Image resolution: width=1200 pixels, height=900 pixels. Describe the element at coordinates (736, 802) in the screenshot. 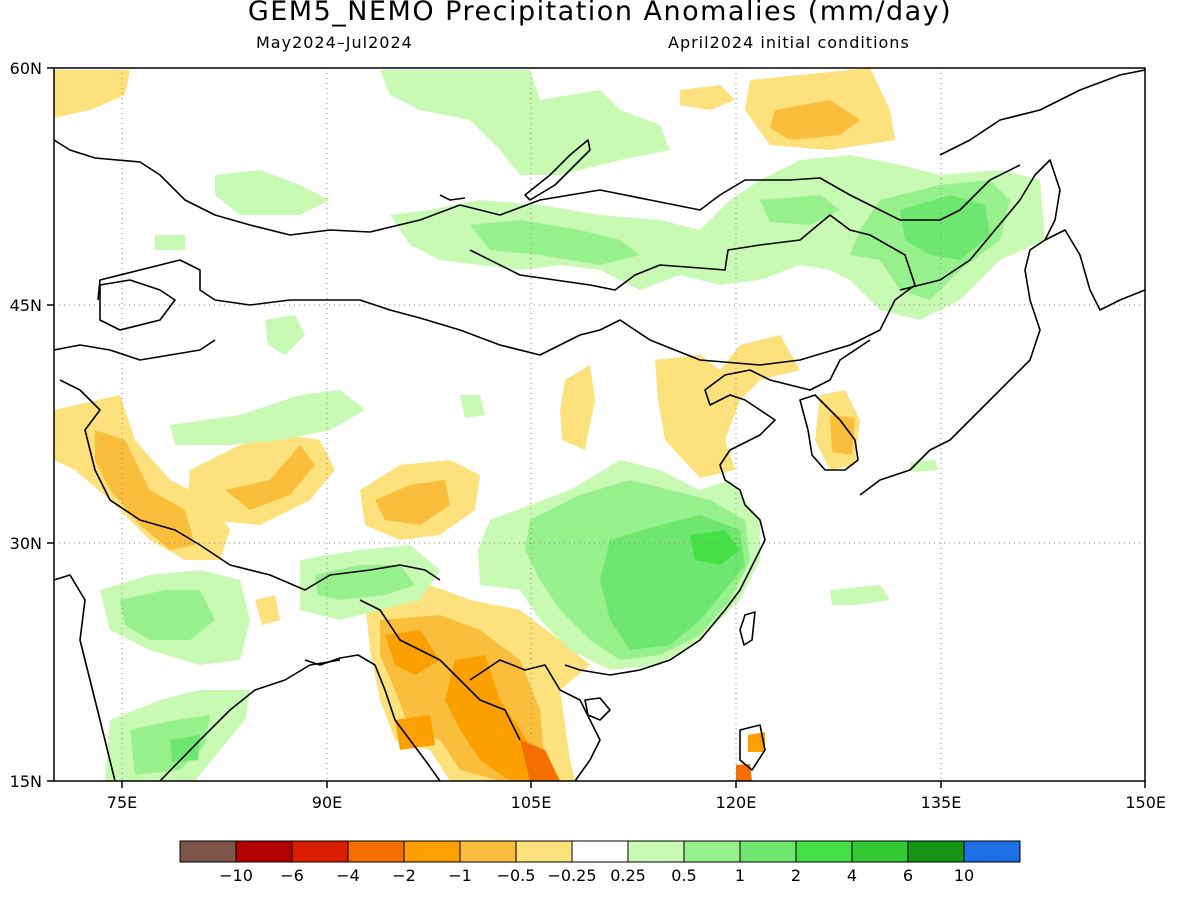

I see `lon-tick-label: 120E` at that location.